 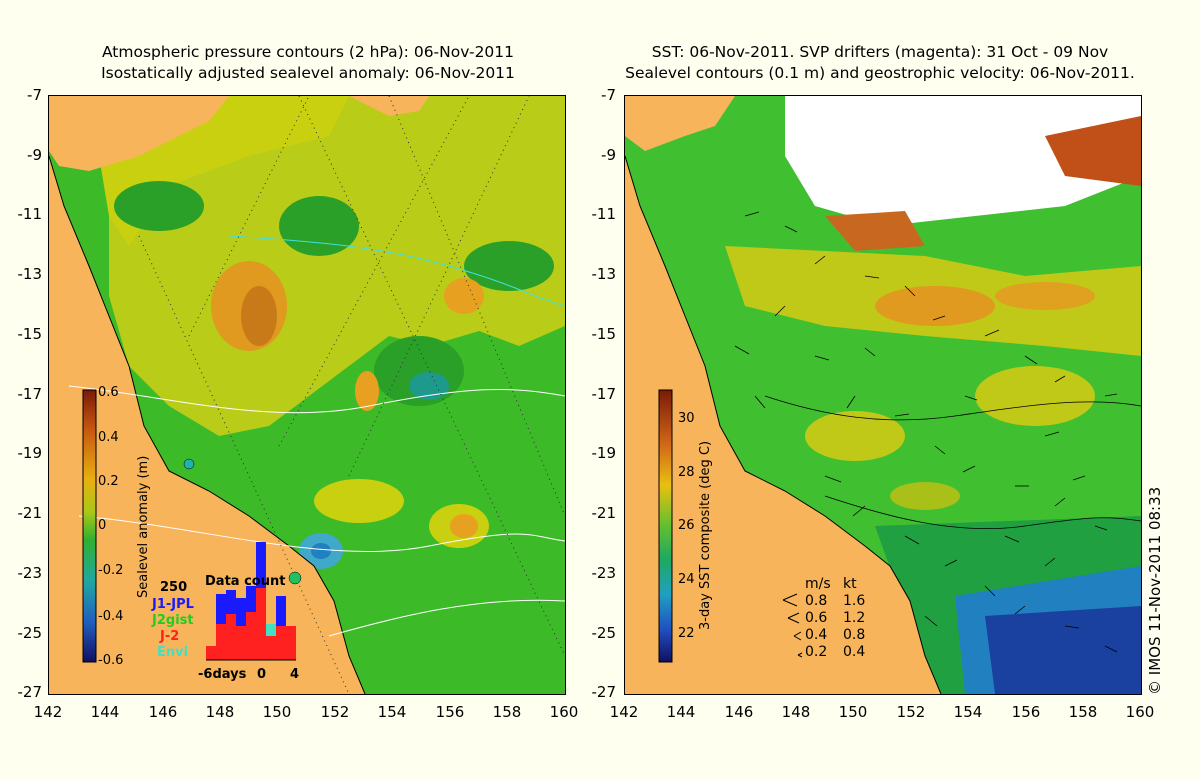 What do you see at coordinates (111, 660) in the screenshot?
I see `sla-tick: -0.6` at bounding box center [111, 660].